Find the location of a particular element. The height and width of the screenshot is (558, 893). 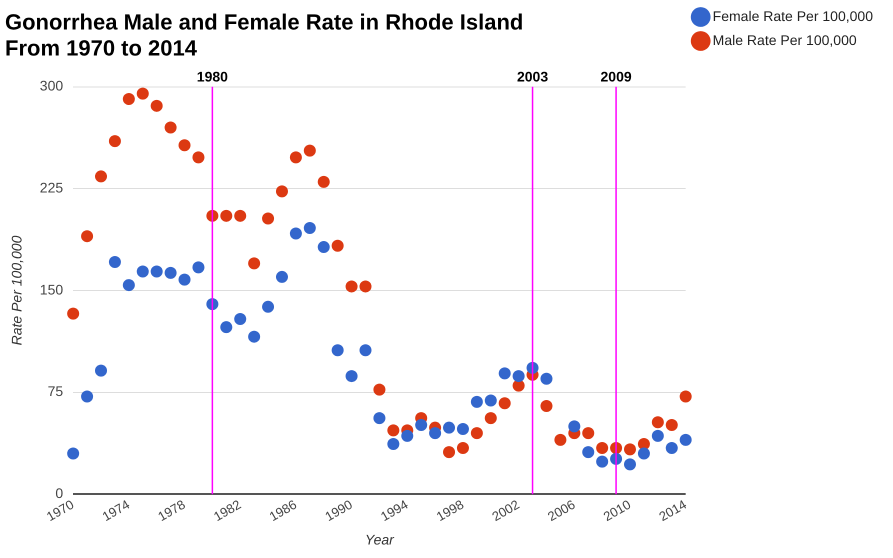

x-tick-label: 2006 is located at coordinates (561, 510).